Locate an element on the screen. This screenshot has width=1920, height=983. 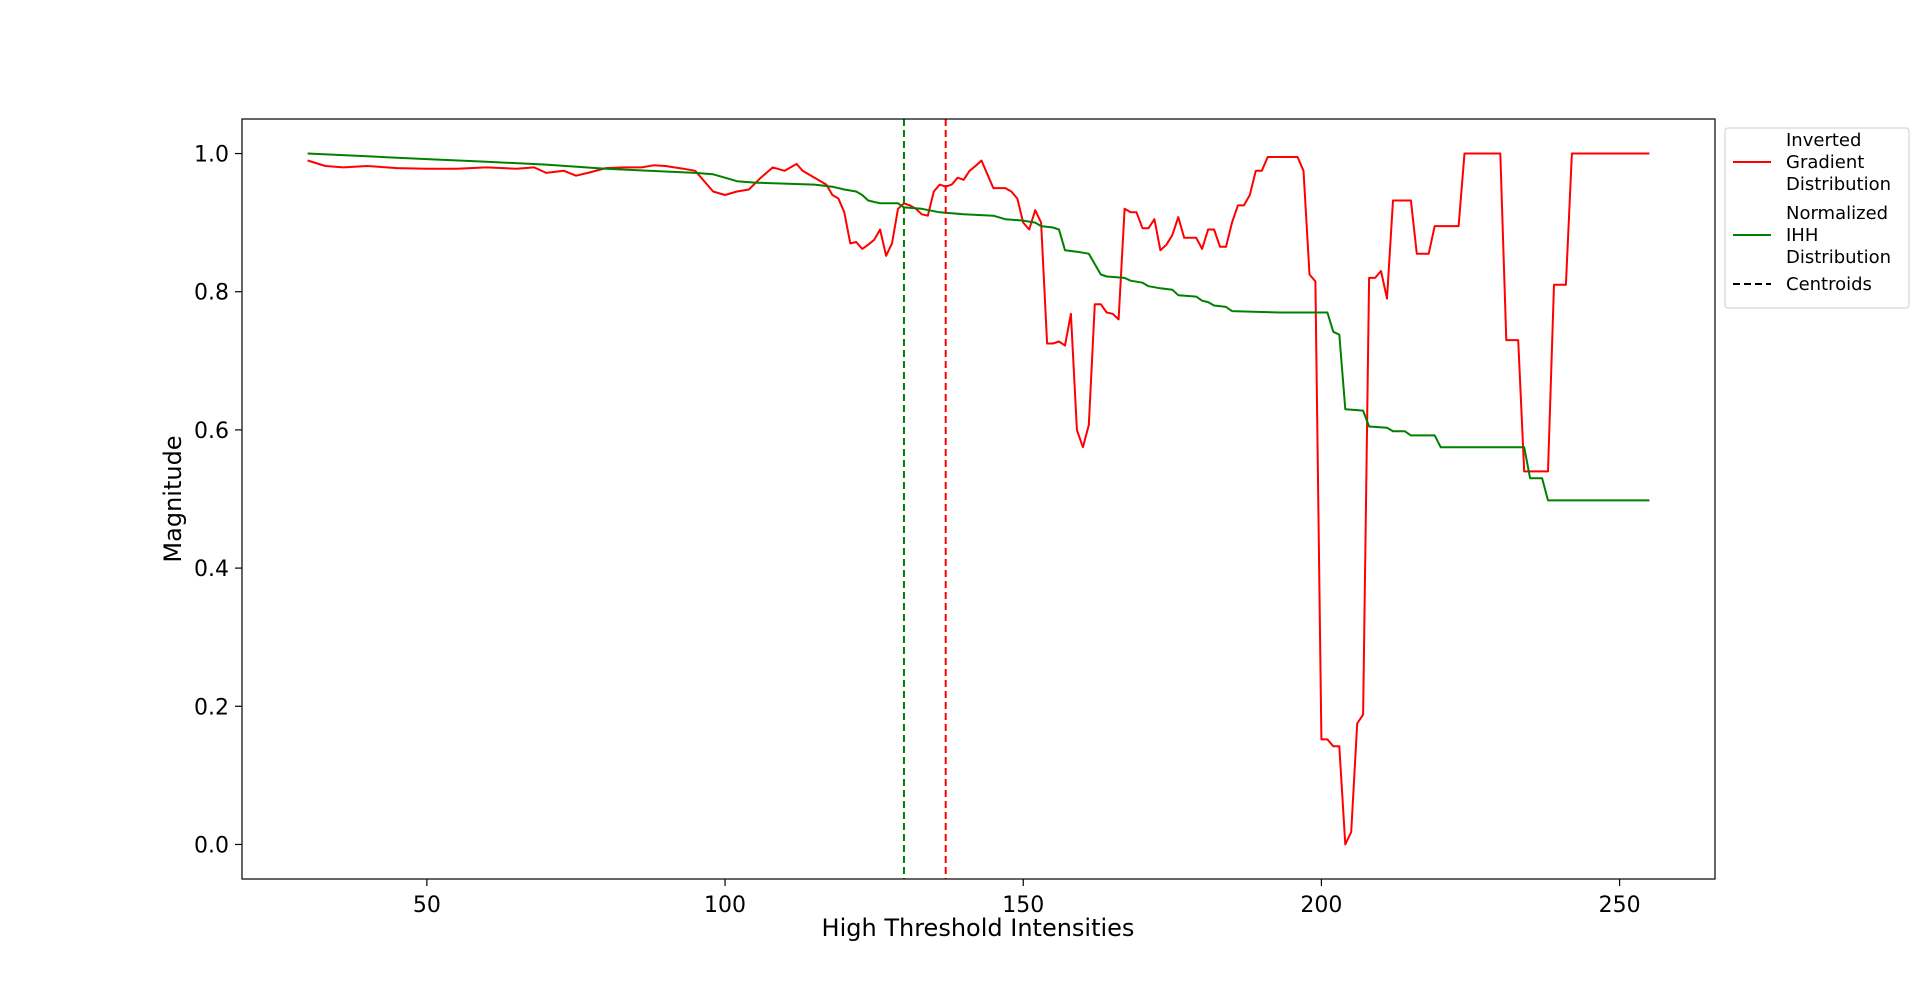
legend-label-1: Gradient is located at coordinates (1825, 162).